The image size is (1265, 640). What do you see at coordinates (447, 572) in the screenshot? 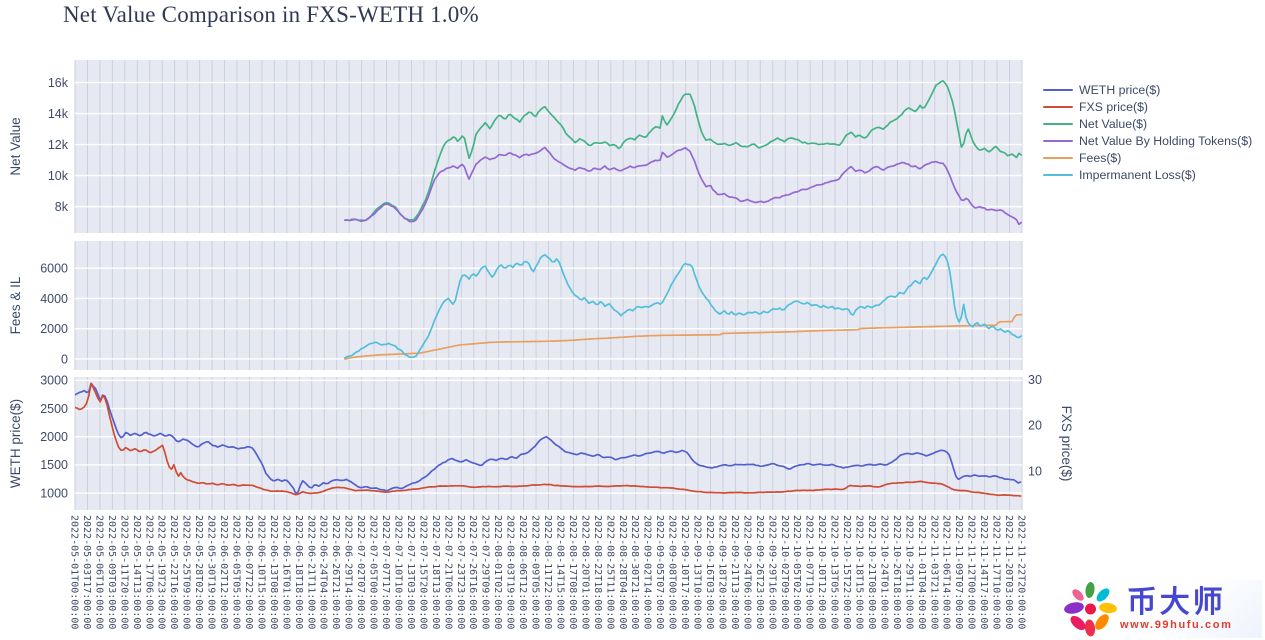
I see `x-tick-label: 2022-07-21T06:00:00` at bounding box center [447, 572].